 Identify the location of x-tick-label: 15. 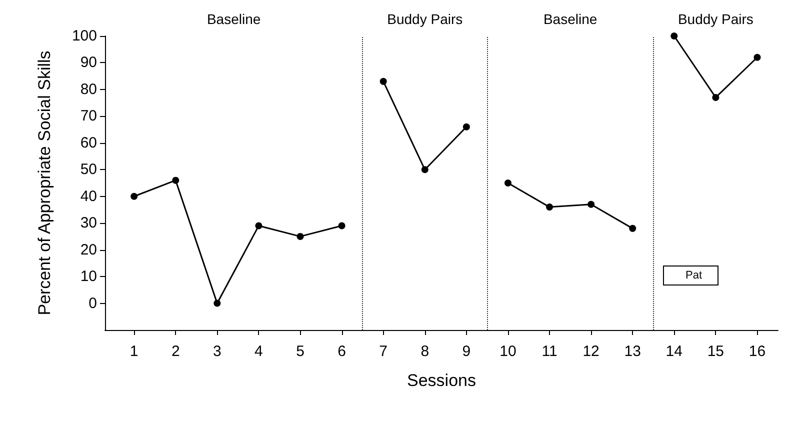
(715, 351).